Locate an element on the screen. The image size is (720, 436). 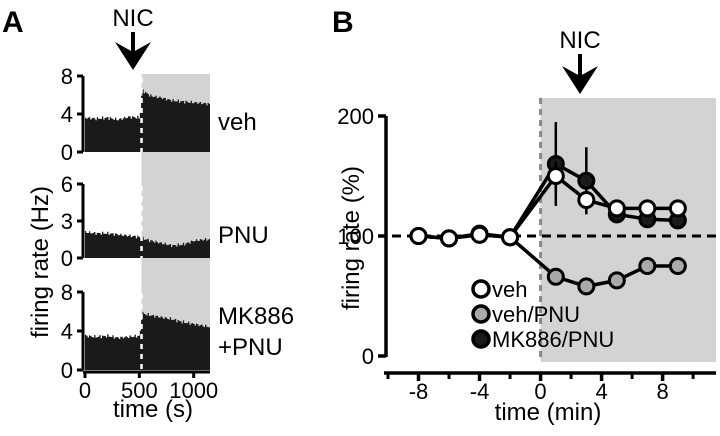
panel-a-letter: A is located at coordinates (13, 22).